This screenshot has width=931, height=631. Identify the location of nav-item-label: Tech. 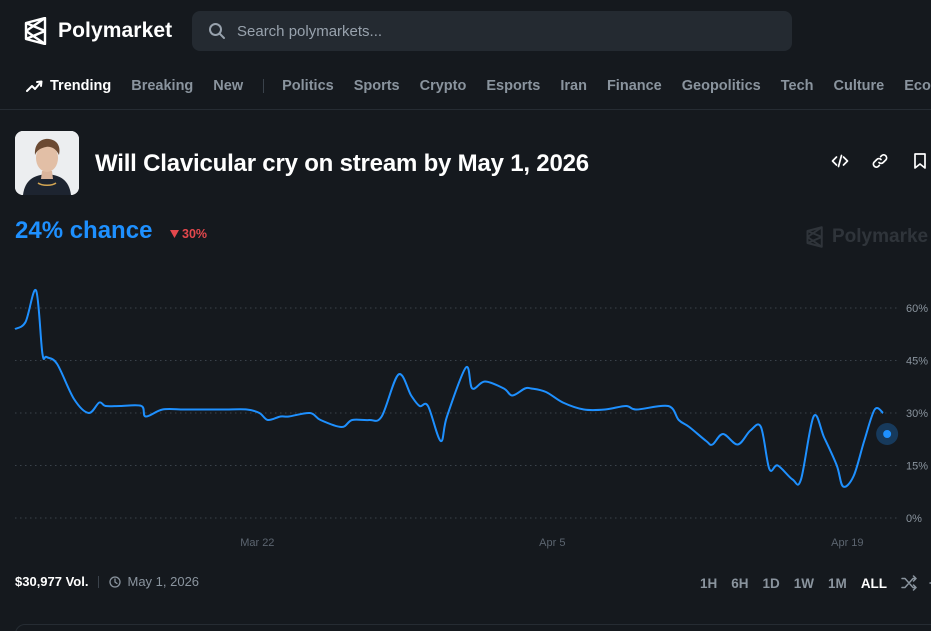
(797, 86).